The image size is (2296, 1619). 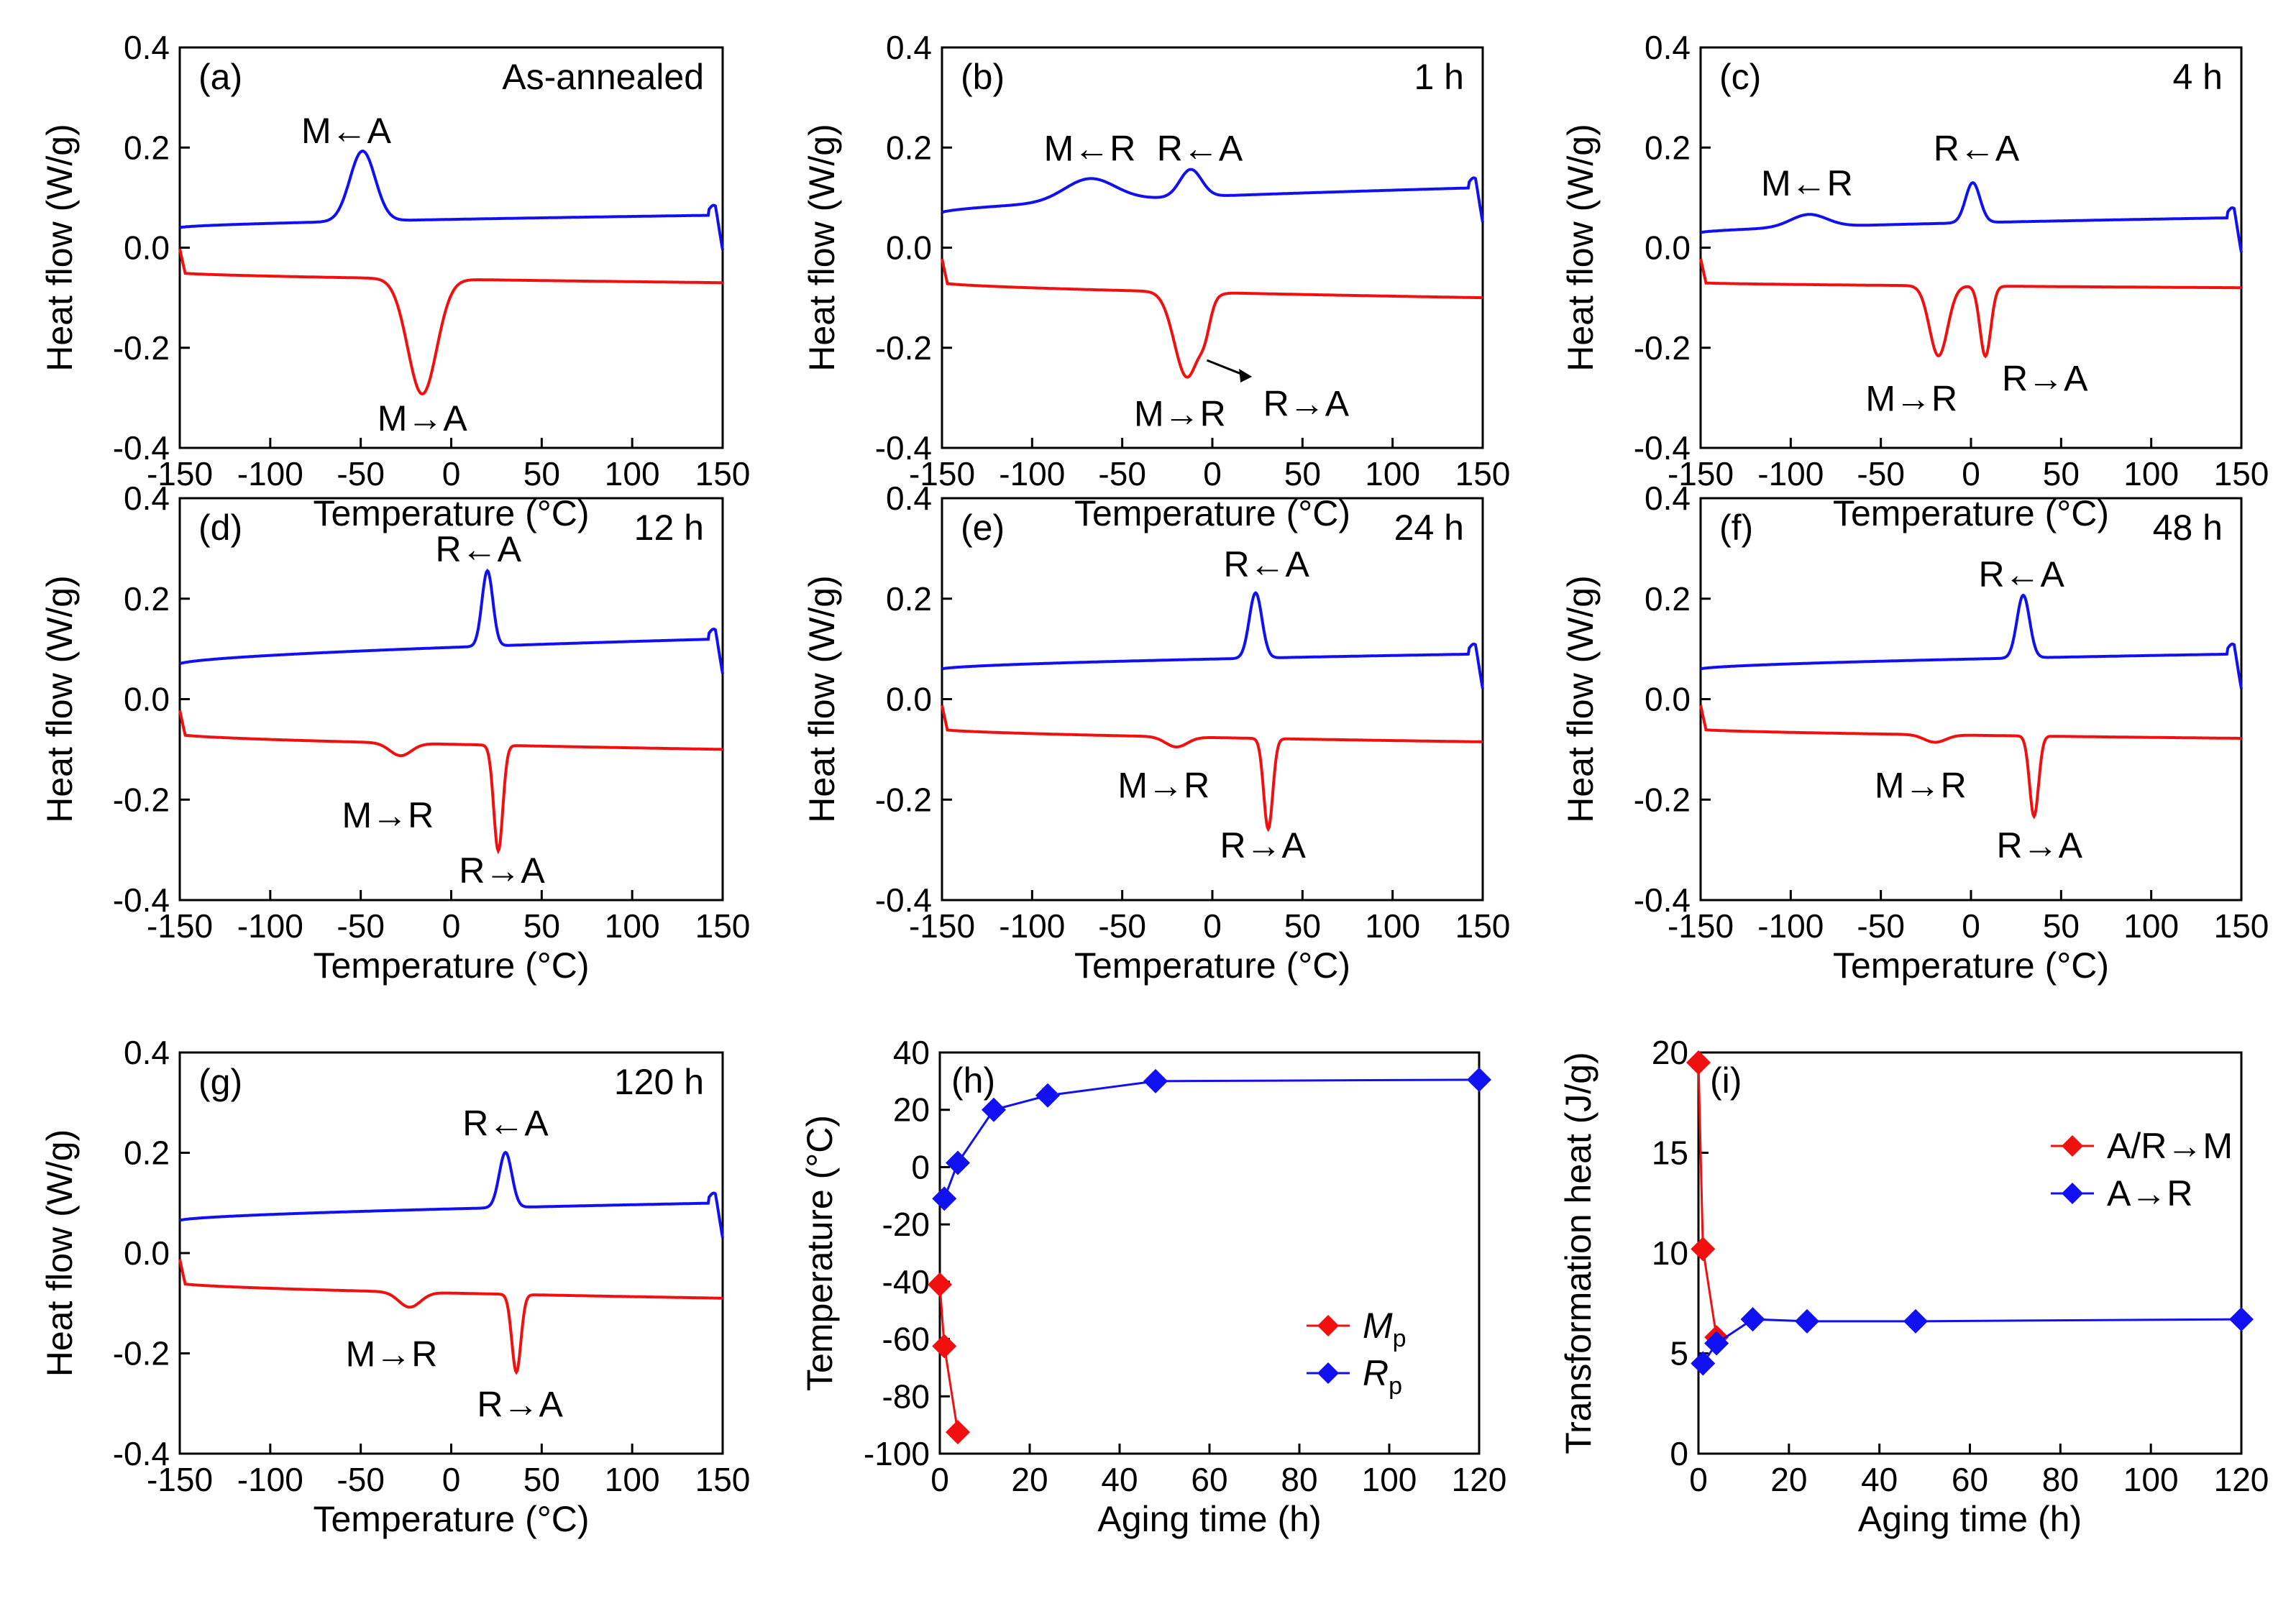 I want to click on panel-g-cooling-curve, so click(x=451, y=1194).